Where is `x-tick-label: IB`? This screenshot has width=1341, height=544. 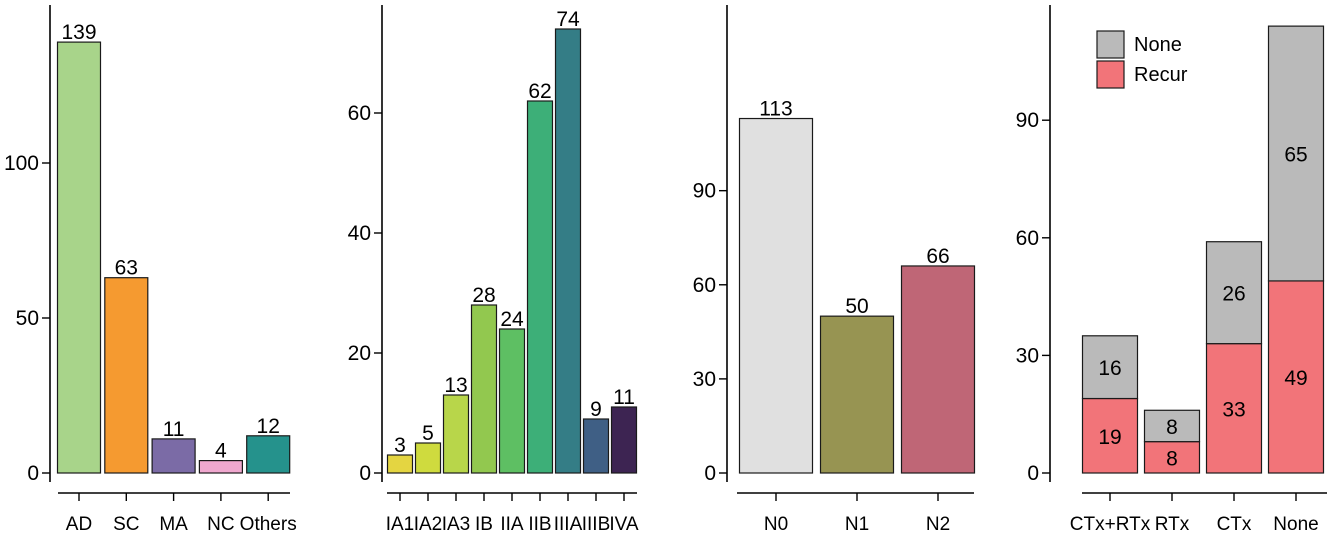
x-tick-label: IB is located at coordinates (484, 524).